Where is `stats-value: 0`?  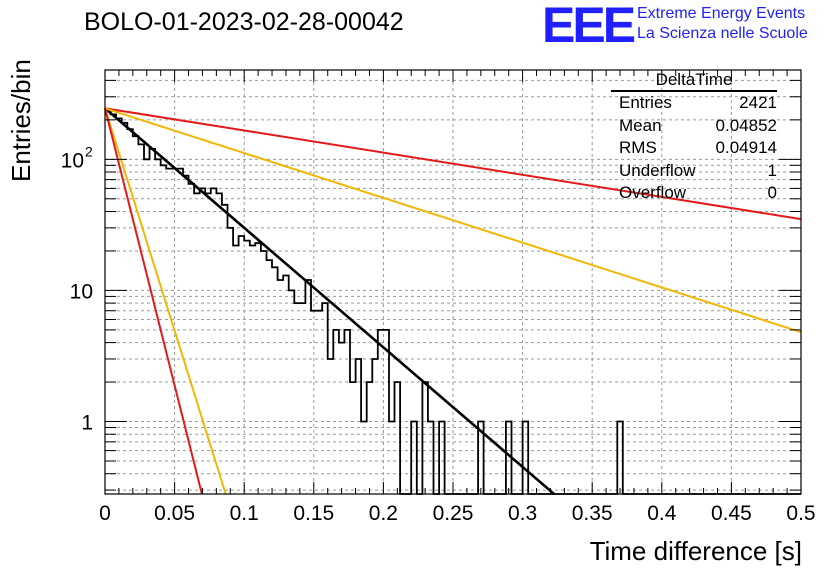
stats-value: 0 is located at coordinates (772, 192).